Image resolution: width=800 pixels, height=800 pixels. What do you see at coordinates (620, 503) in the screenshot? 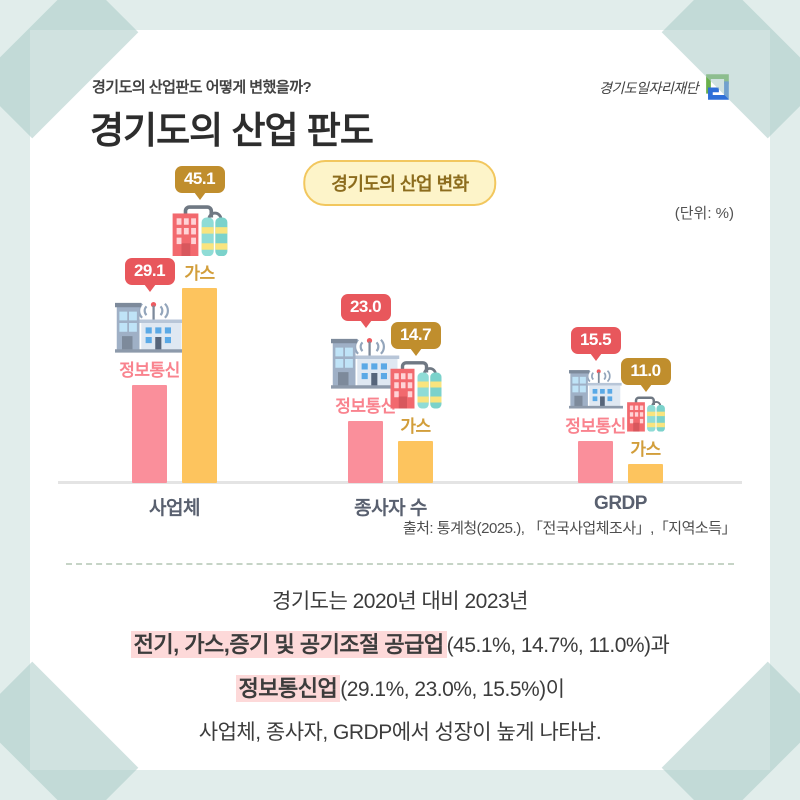
I see `category-label: GRDP` at bounding box center [620, 503].